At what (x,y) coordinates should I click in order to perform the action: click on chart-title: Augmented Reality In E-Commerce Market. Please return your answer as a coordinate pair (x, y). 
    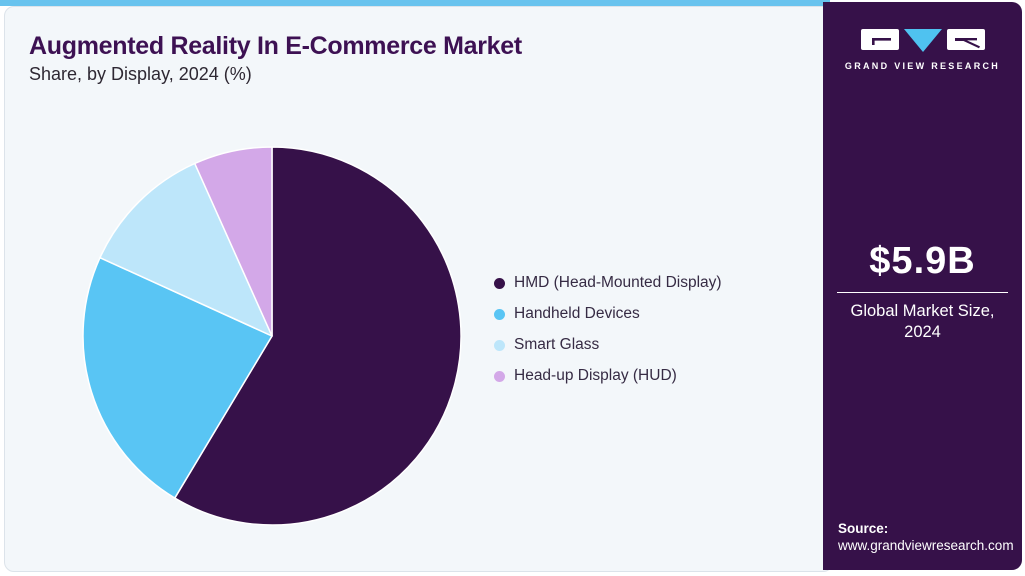
    Looking at the image, I should click on (275, 46).